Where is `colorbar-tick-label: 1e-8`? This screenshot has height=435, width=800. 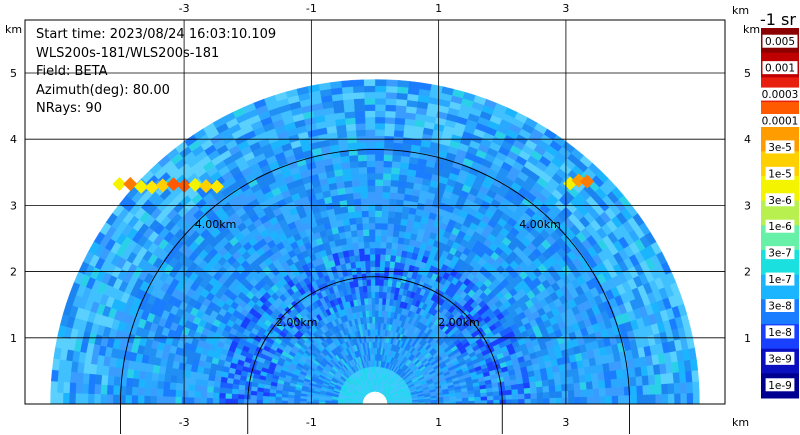 colorbar-tick-label: 1e-8 is located at coordinates (780, 333).